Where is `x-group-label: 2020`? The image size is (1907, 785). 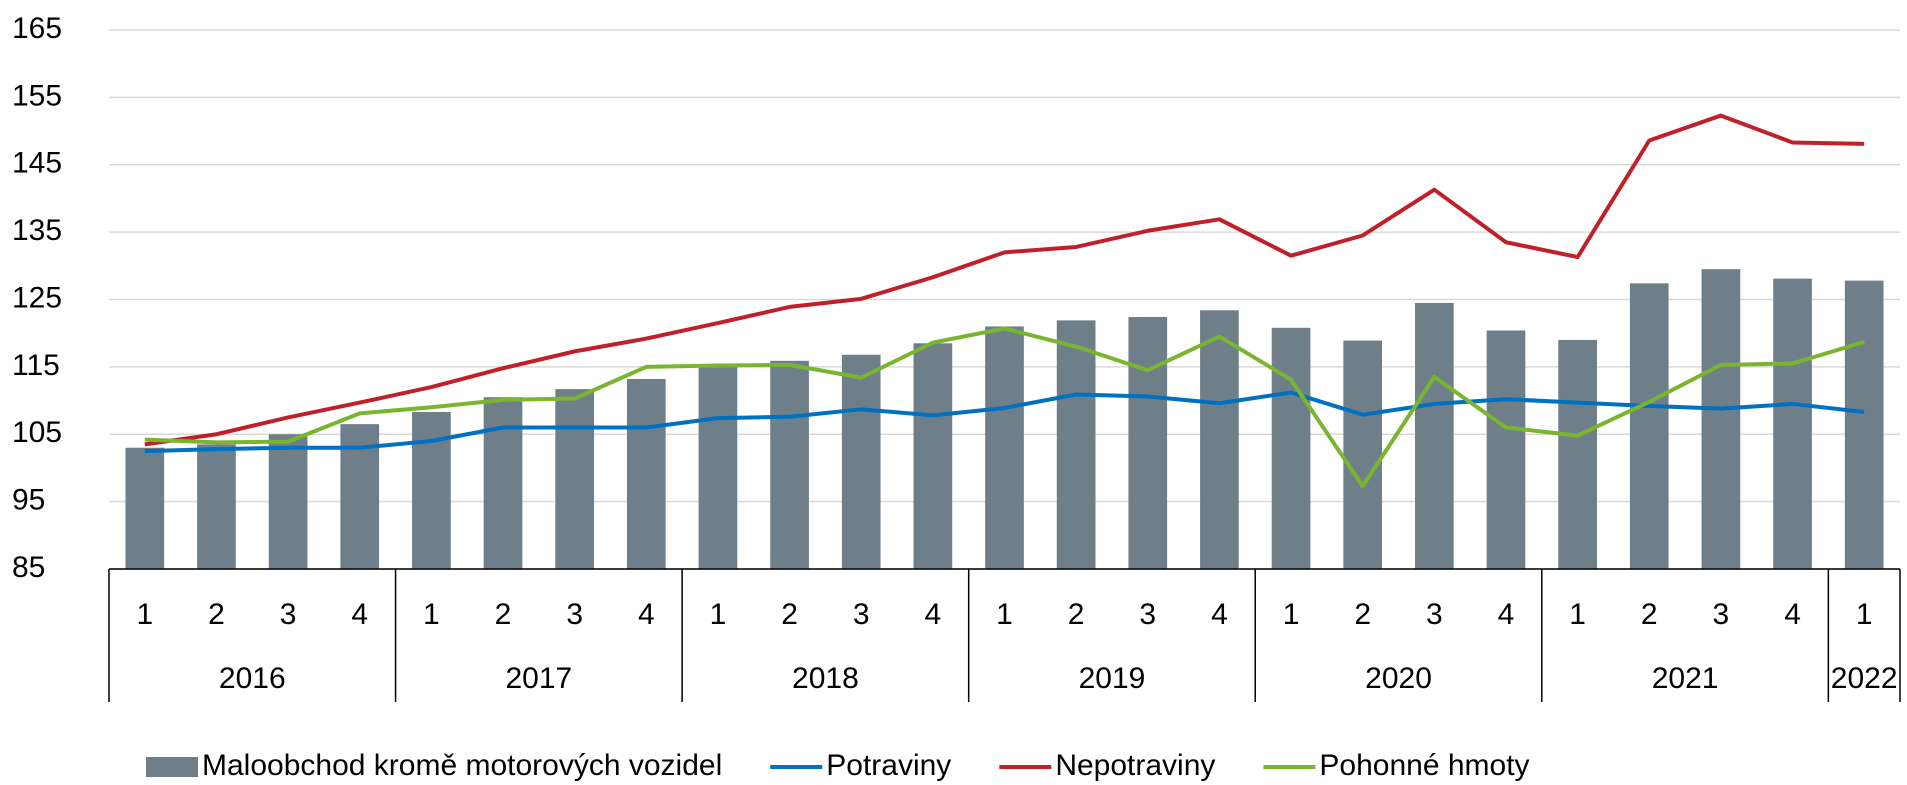
x-group-label: 2020 is located at coordinates (1398, 678).